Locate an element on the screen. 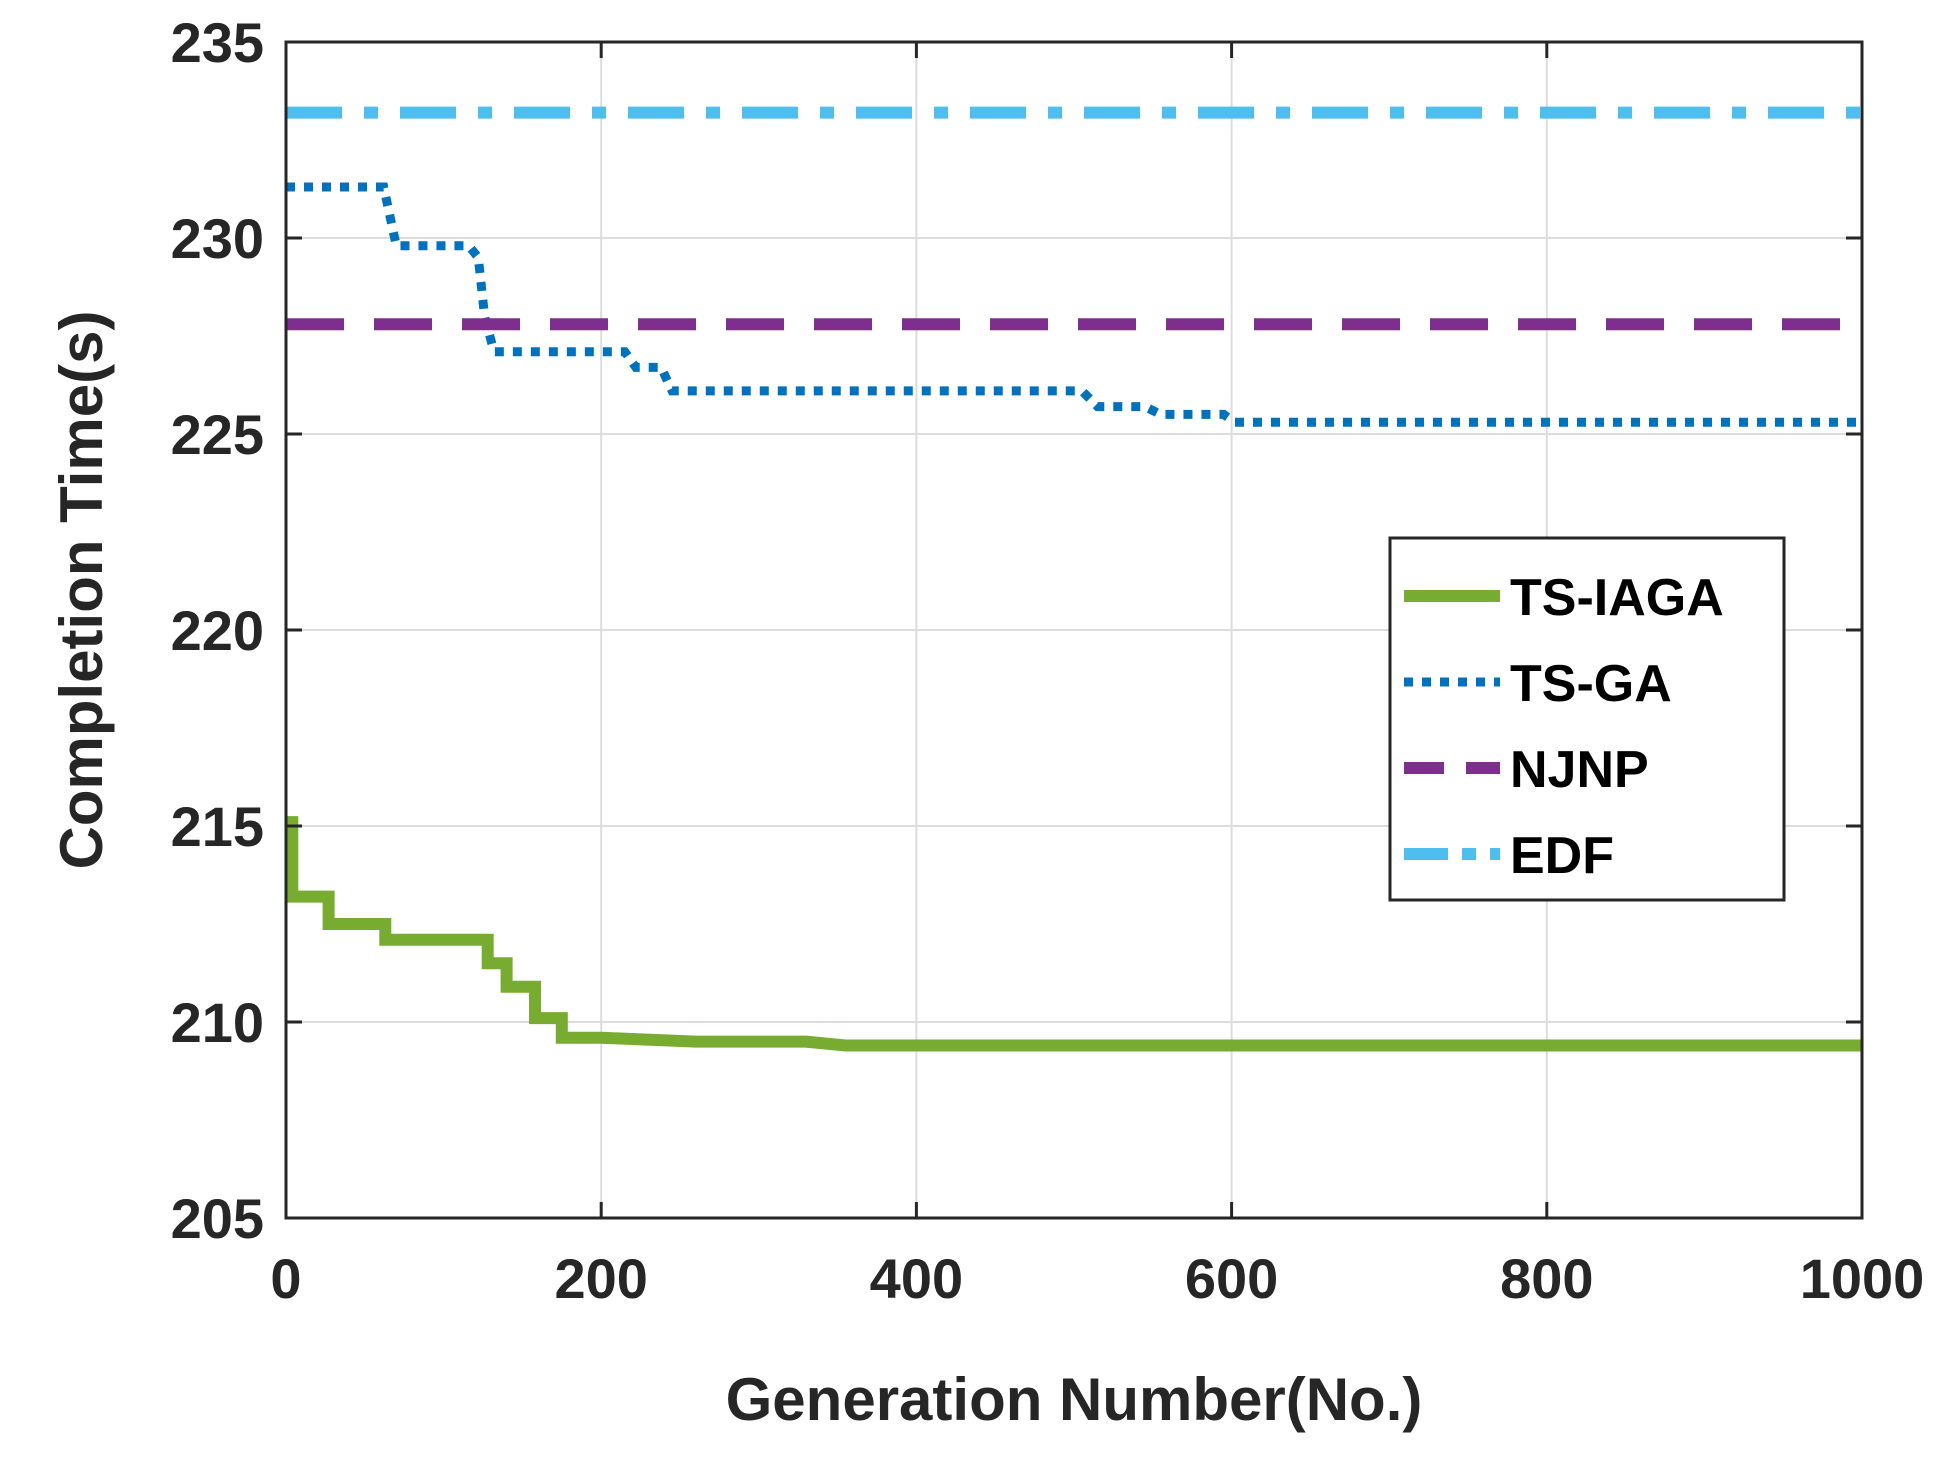 This screenshot has width=1957, height=1470. legend-label-ts-ga: TS-GA is located at coordinates (1591, 684).